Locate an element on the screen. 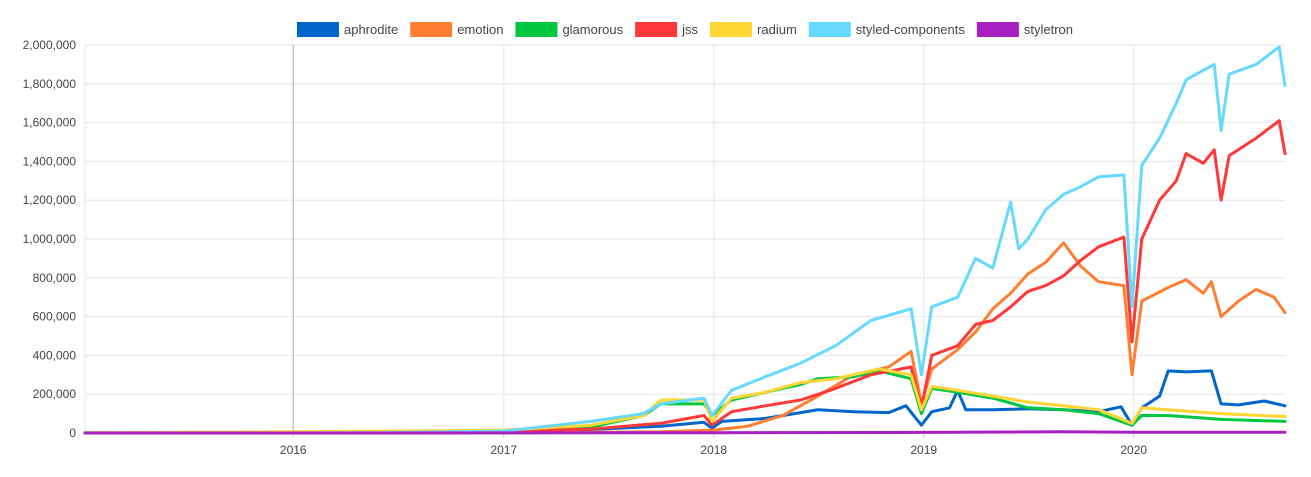 The width and height of the screenshot is (1311, 477). series-line-aphrodite is located at coordinates (685, 402).